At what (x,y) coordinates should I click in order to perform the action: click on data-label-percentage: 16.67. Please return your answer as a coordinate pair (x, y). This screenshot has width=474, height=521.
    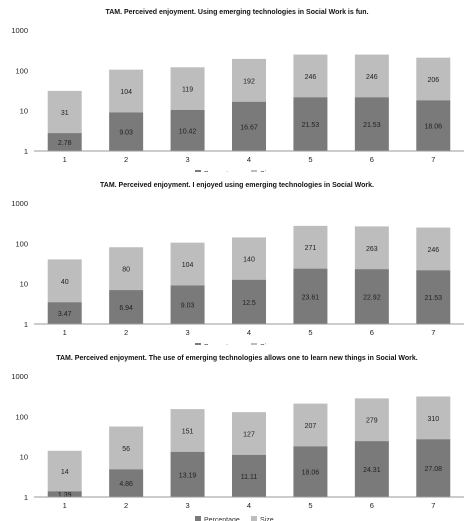
    Looking at the image, I should click on (249, 127).